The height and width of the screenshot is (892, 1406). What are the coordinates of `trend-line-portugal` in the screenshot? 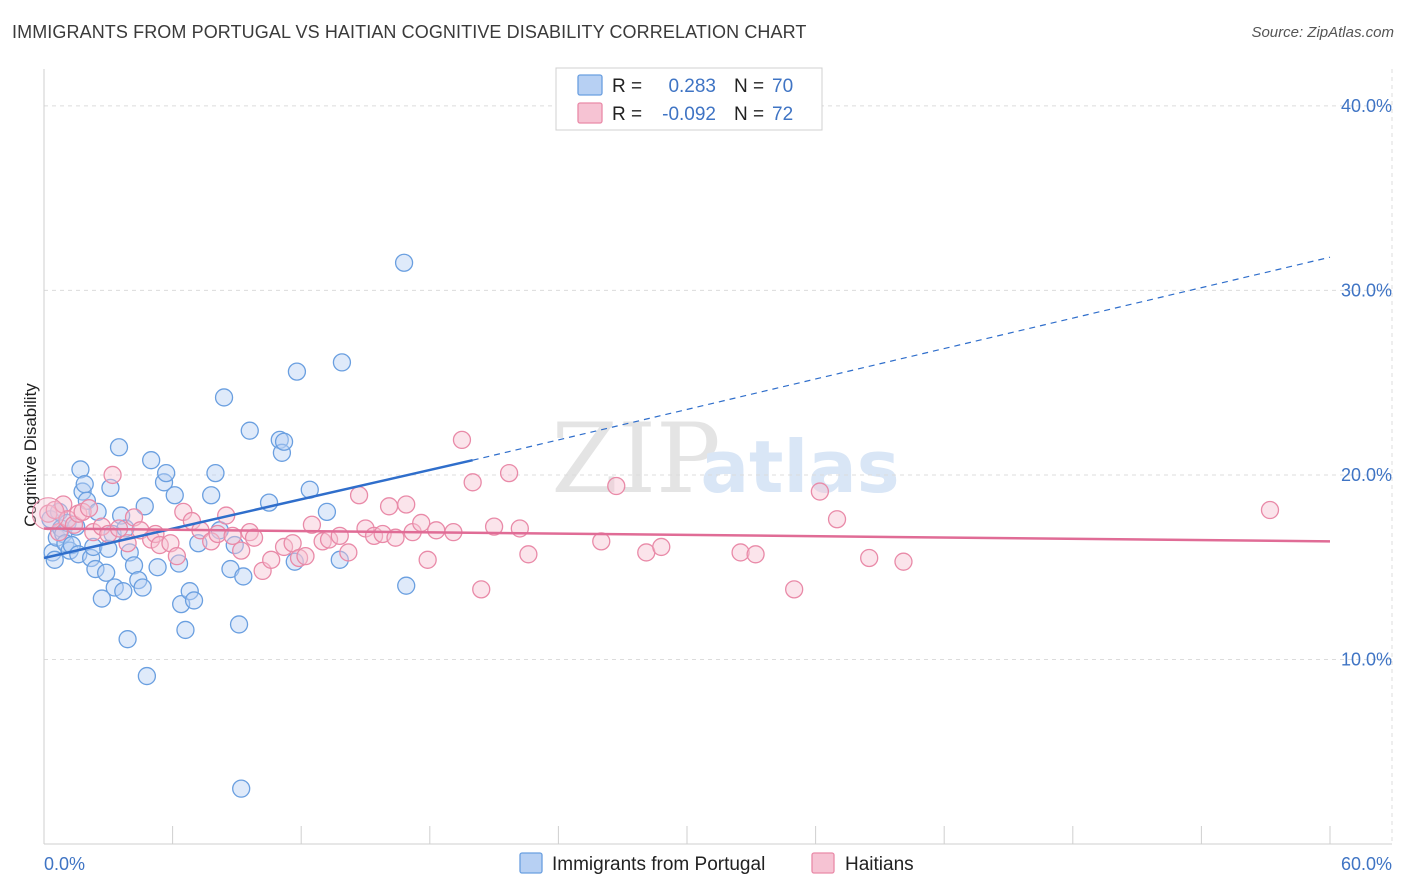 It's located at (258, 509).